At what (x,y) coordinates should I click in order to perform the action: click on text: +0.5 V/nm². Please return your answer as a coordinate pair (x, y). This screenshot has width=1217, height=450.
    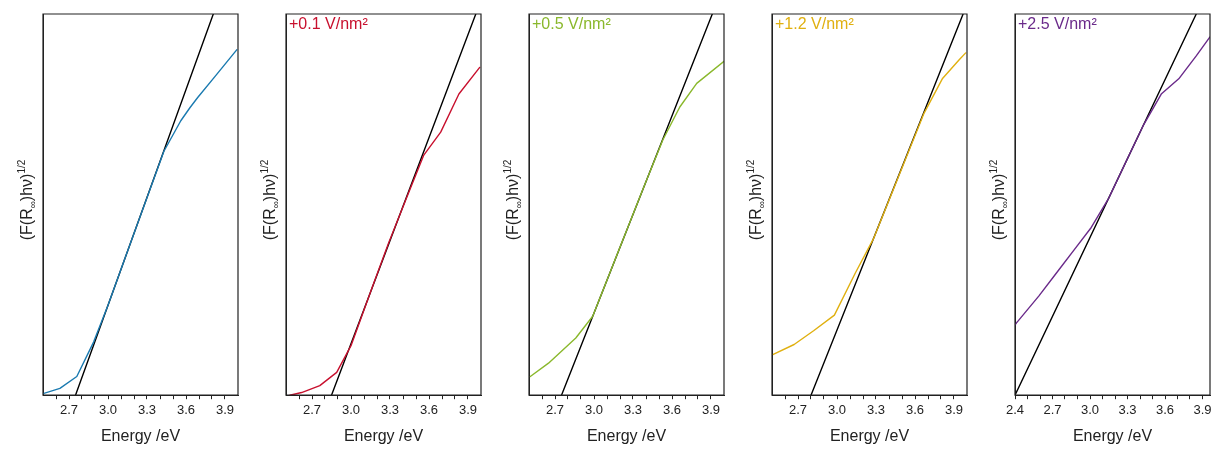
    Looking at the image, I should click on (572, 24).